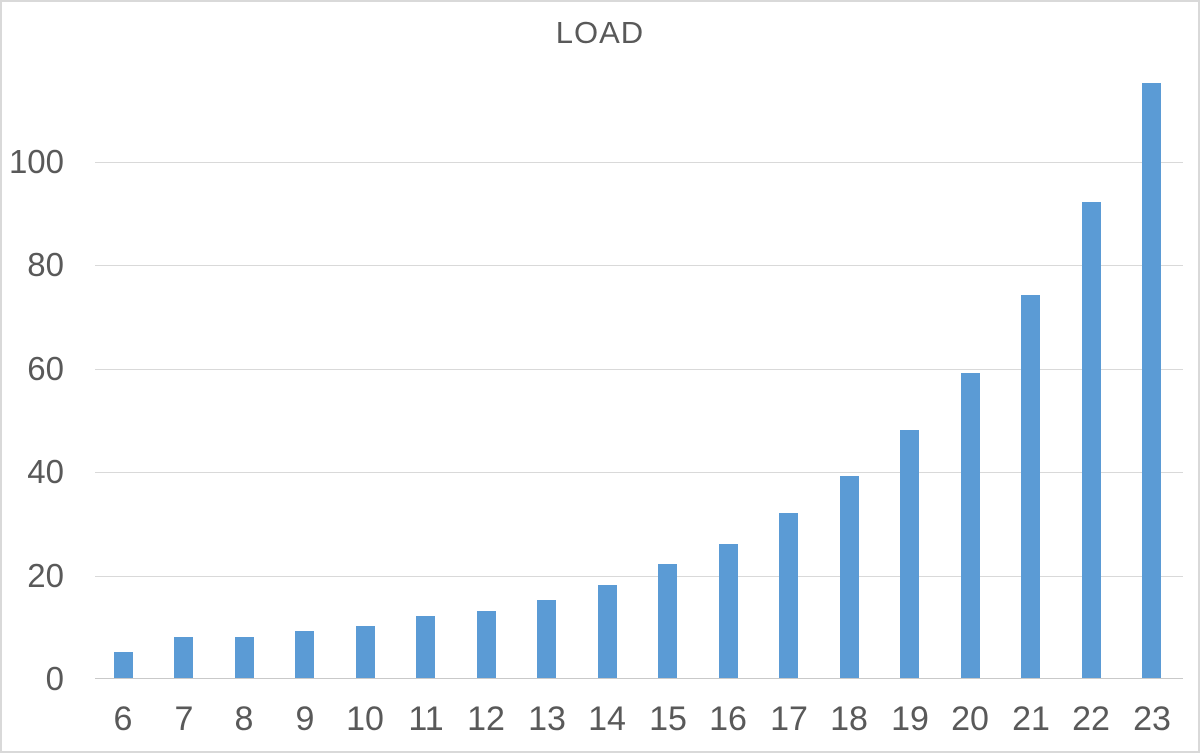 Image resolution: width=1200 pixels, height=753 pixels. Describe the element at coordinates (728, 719) in the screenshot. I see `x-axis-tick-label: 16` at that location.